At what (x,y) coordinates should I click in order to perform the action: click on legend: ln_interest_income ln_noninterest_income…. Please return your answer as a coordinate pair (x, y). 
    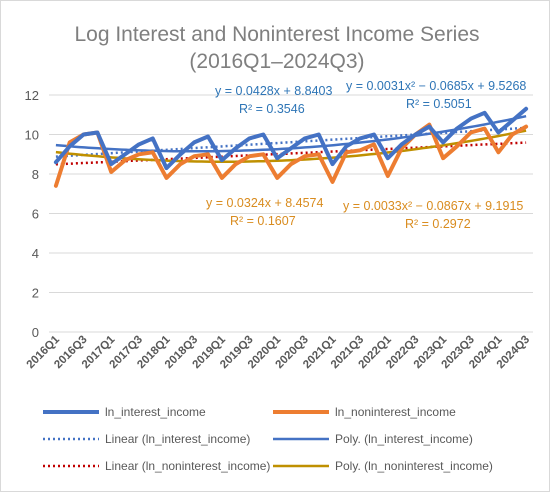
    Looking at the image, I should click on (268, 439).